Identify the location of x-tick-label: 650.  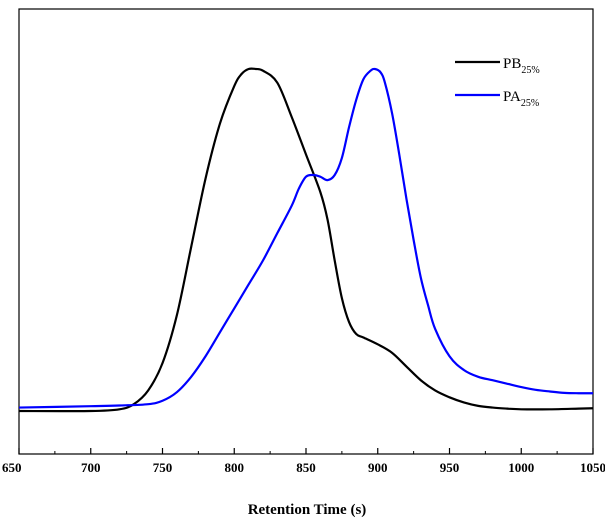
(12, 467).